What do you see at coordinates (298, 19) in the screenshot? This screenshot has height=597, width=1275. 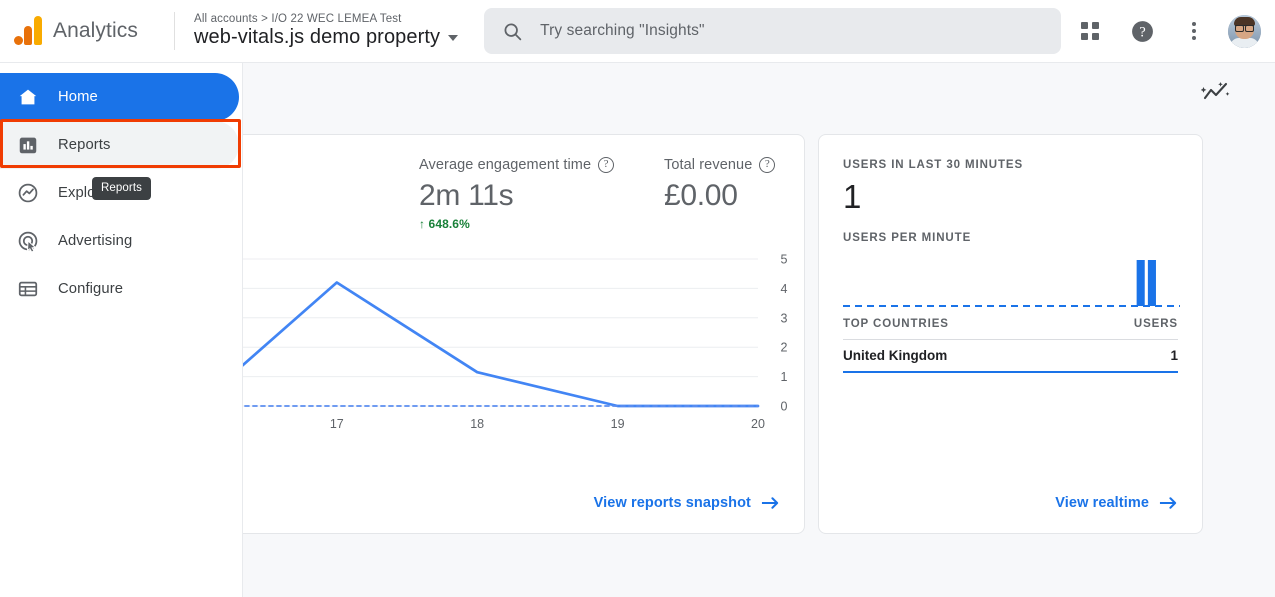 I see `breadcrumb: All accounts > I/O 22 WEC LEMEA Test` at bounding box center [298, 19].